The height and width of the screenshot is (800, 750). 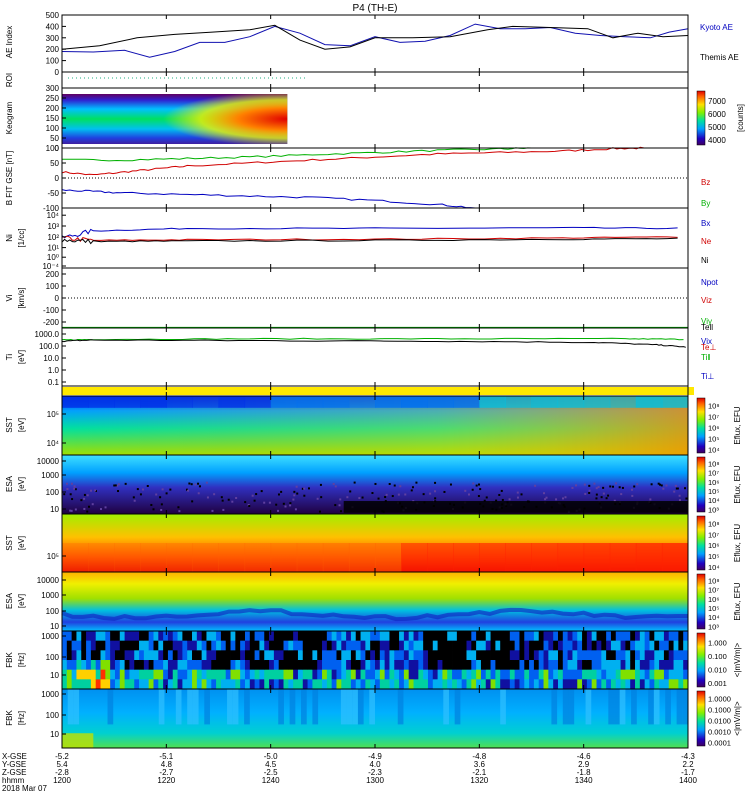 I want to click on colorbar-fbk_e, so click(x=701, y=660).